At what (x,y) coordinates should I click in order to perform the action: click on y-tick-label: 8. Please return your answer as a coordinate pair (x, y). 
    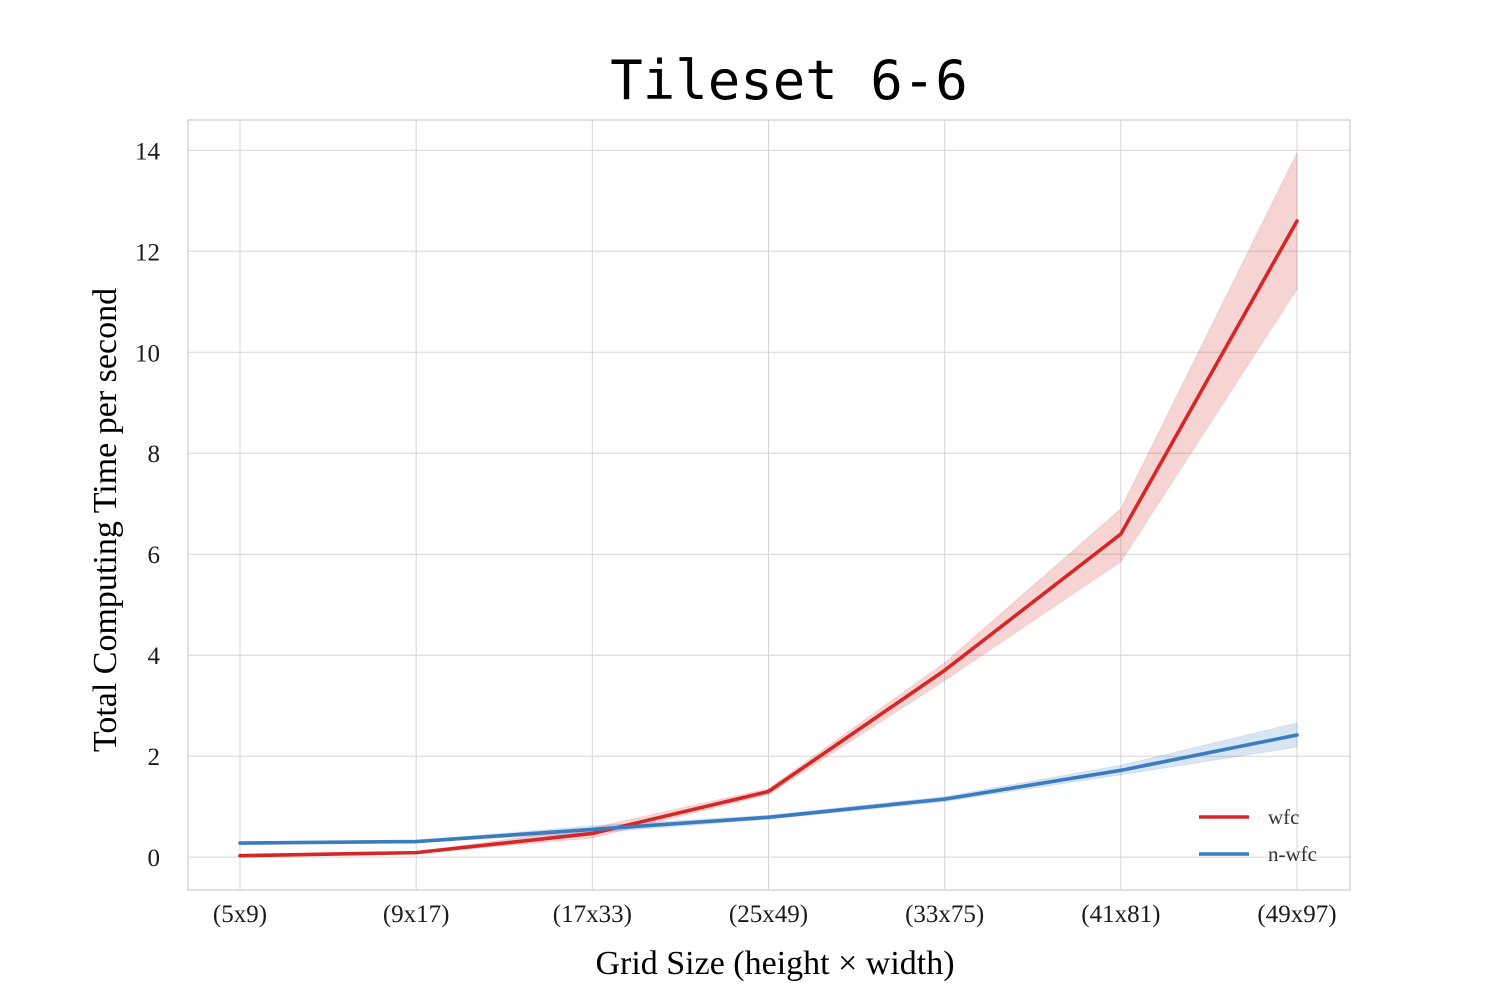
    Looking at the image, I should click on (154, 454).